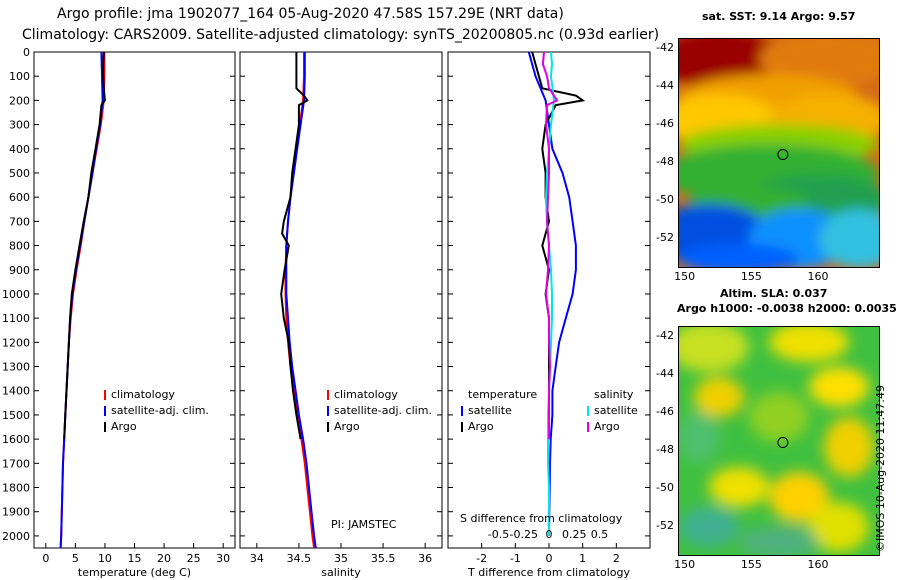  What do you see at coordinates (134, 572) in the screenshot?
I see `x-axis-label: temperature (deg C)` at bounding box center [134, 572].